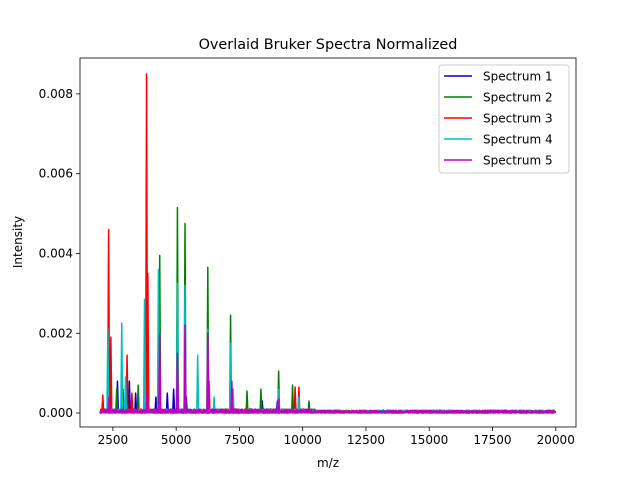 The image size is (640, 480). Describe the element at coordinates (113, 440) in the screenshot. I see `x-tick-label: 2500` at that location.